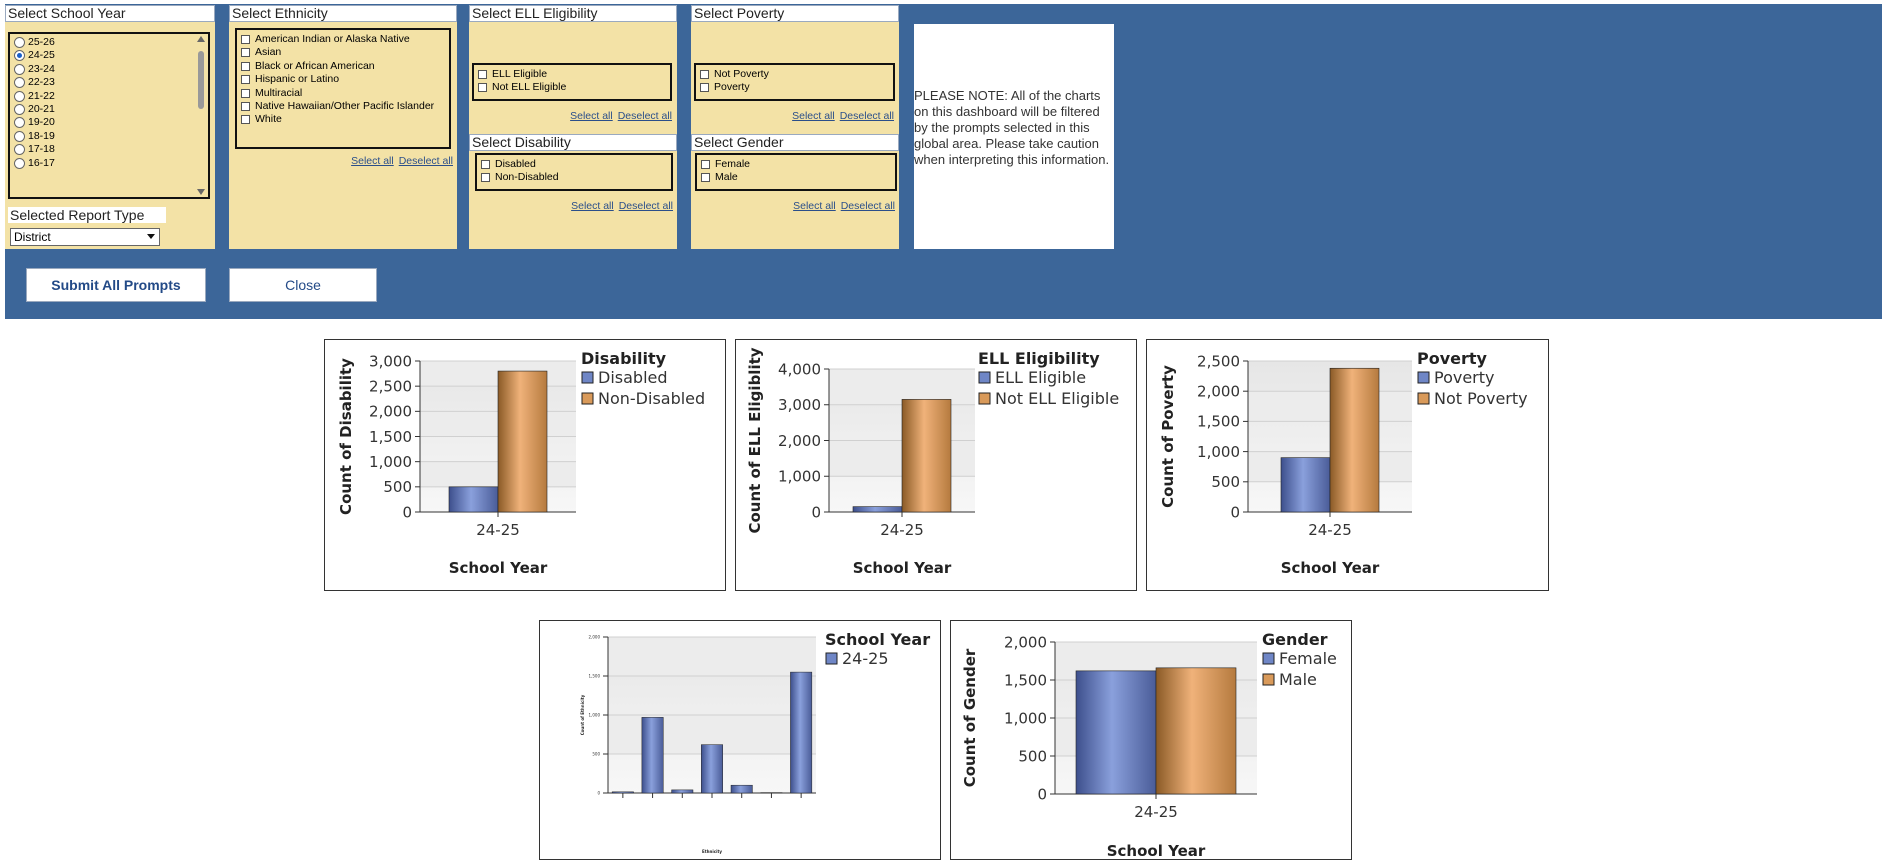 This screenshot has width=1882, height=866. What do you see at coordinates (34, 109) in the screenshot?
I see `school-year-option-20-21: 20-21` at bounding box center [34, 109].